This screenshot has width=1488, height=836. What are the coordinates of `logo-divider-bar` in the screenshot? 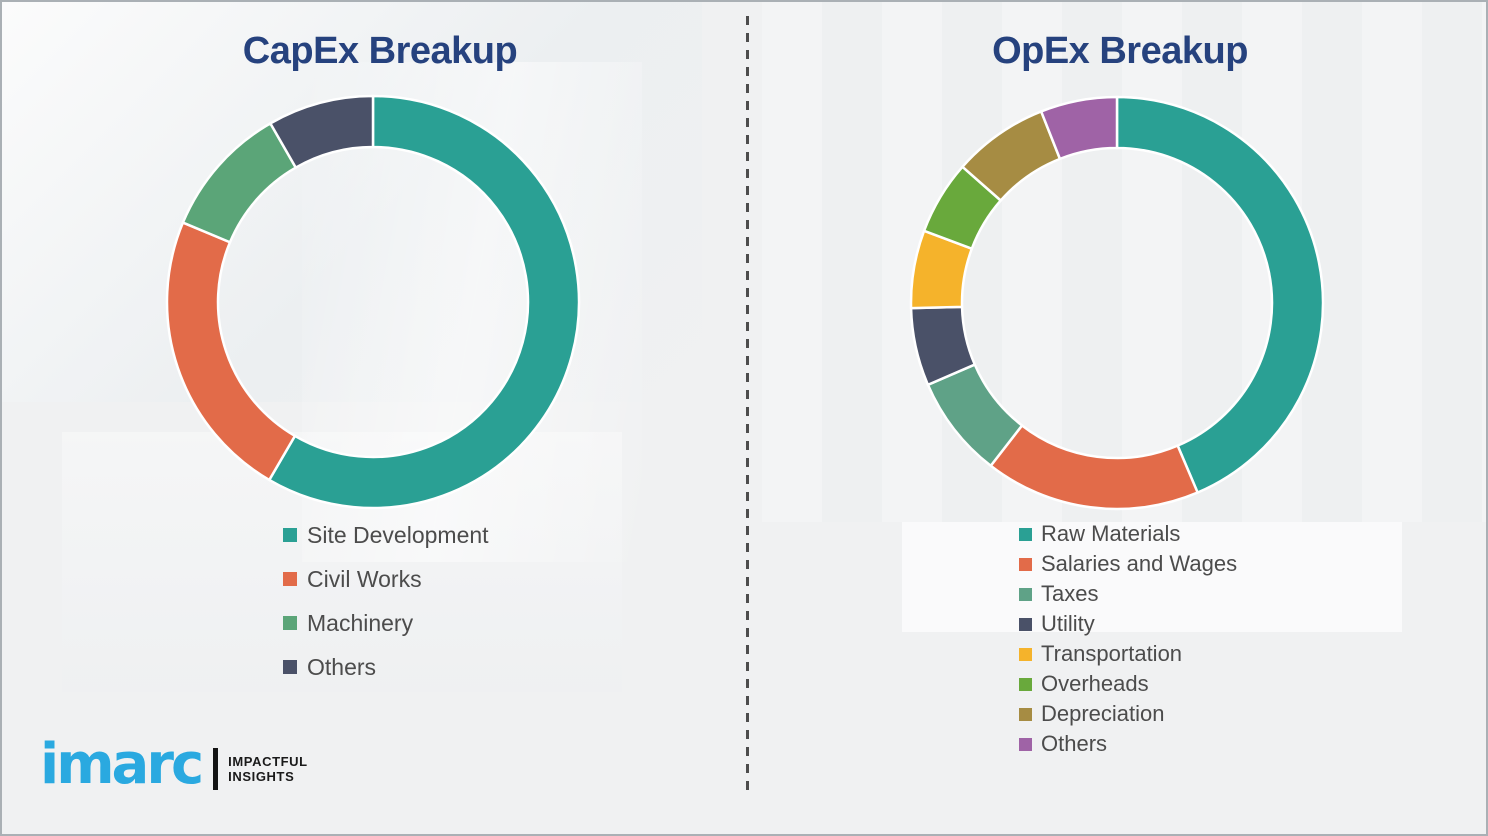 It's located at (216, 769).